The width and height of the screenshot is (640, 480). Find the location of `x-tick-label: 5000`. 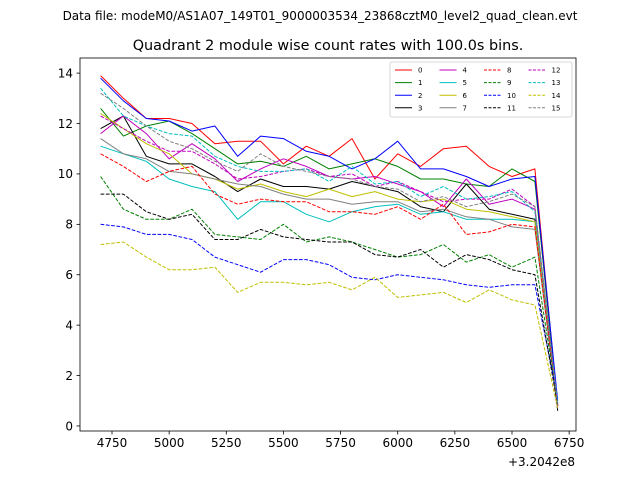

x-tick-label: 5000 is located at coordinates (169, 443).